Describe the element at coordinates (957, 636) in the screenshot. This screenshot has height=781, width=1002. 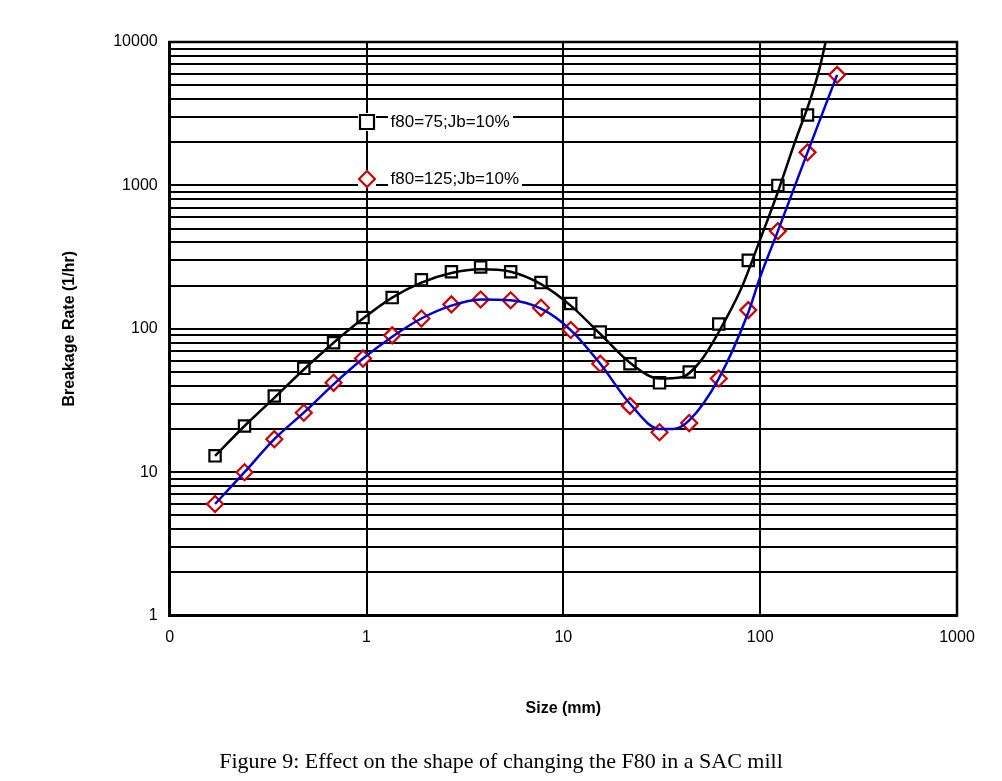
I see `x-tick-label: 1000` at that location.